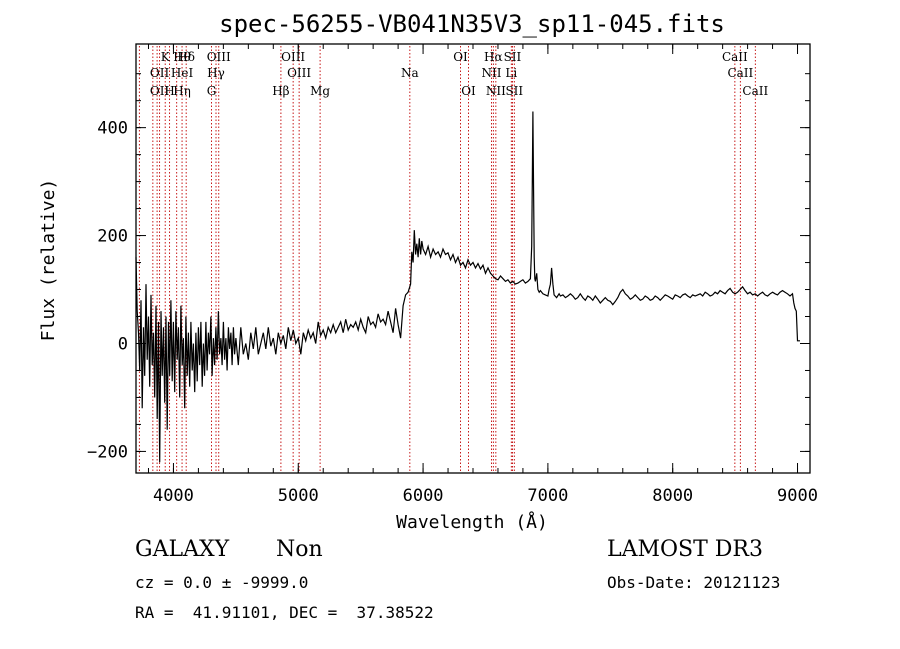  I want to click on x-tick-label-2: 6000, so click(423, 496).